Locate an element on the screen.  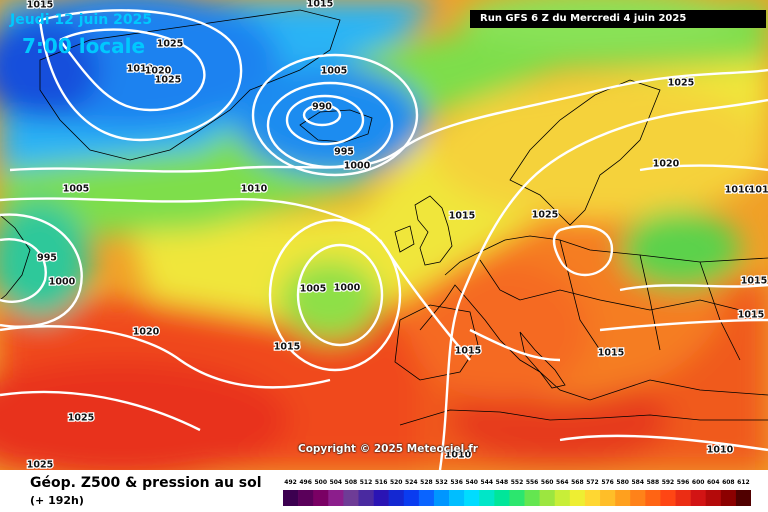
legend-tick-label: 572 is located at coordinates (592, 482).